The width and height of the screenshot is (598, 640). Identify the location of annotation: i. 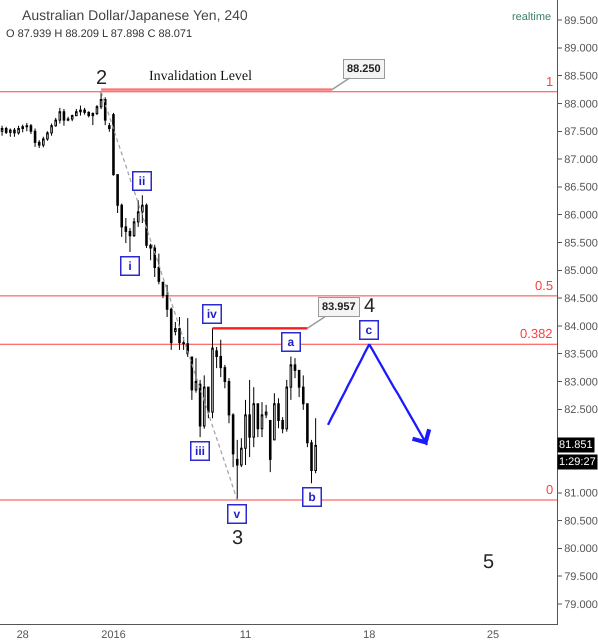
(130, 266).